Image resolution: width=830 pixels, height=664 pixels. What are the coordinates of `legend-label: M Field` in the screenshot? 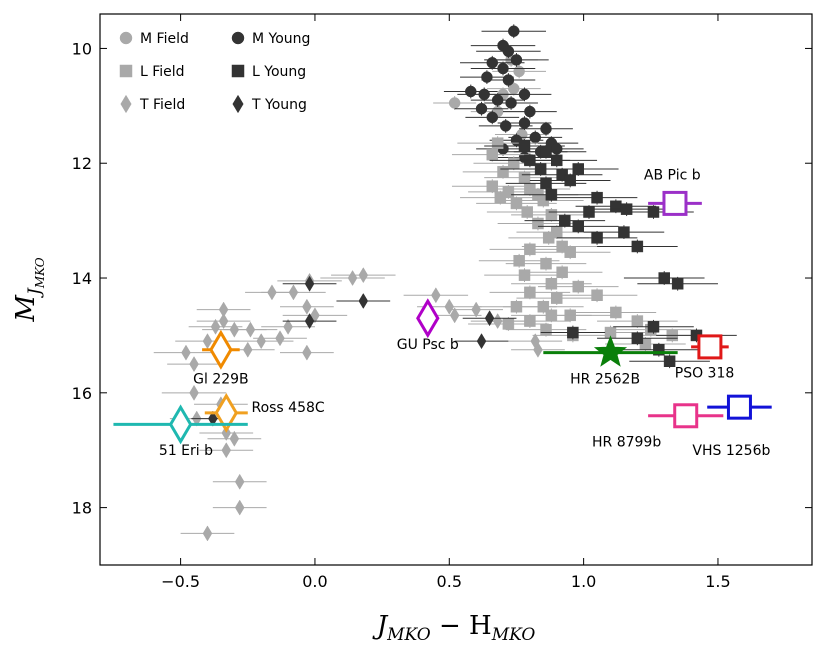 It's located at (164, 39).